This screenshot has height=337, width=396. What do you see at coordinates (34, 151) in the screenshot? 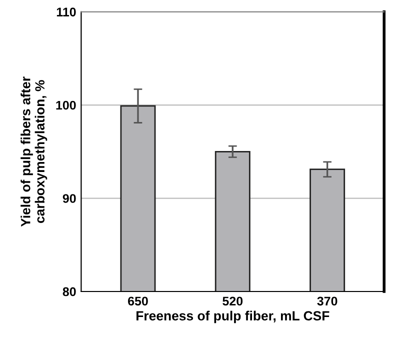
I see `y-axis-title: Yield of pulp fibers after carboxymethylation, %` at bounding box center [34, 151].